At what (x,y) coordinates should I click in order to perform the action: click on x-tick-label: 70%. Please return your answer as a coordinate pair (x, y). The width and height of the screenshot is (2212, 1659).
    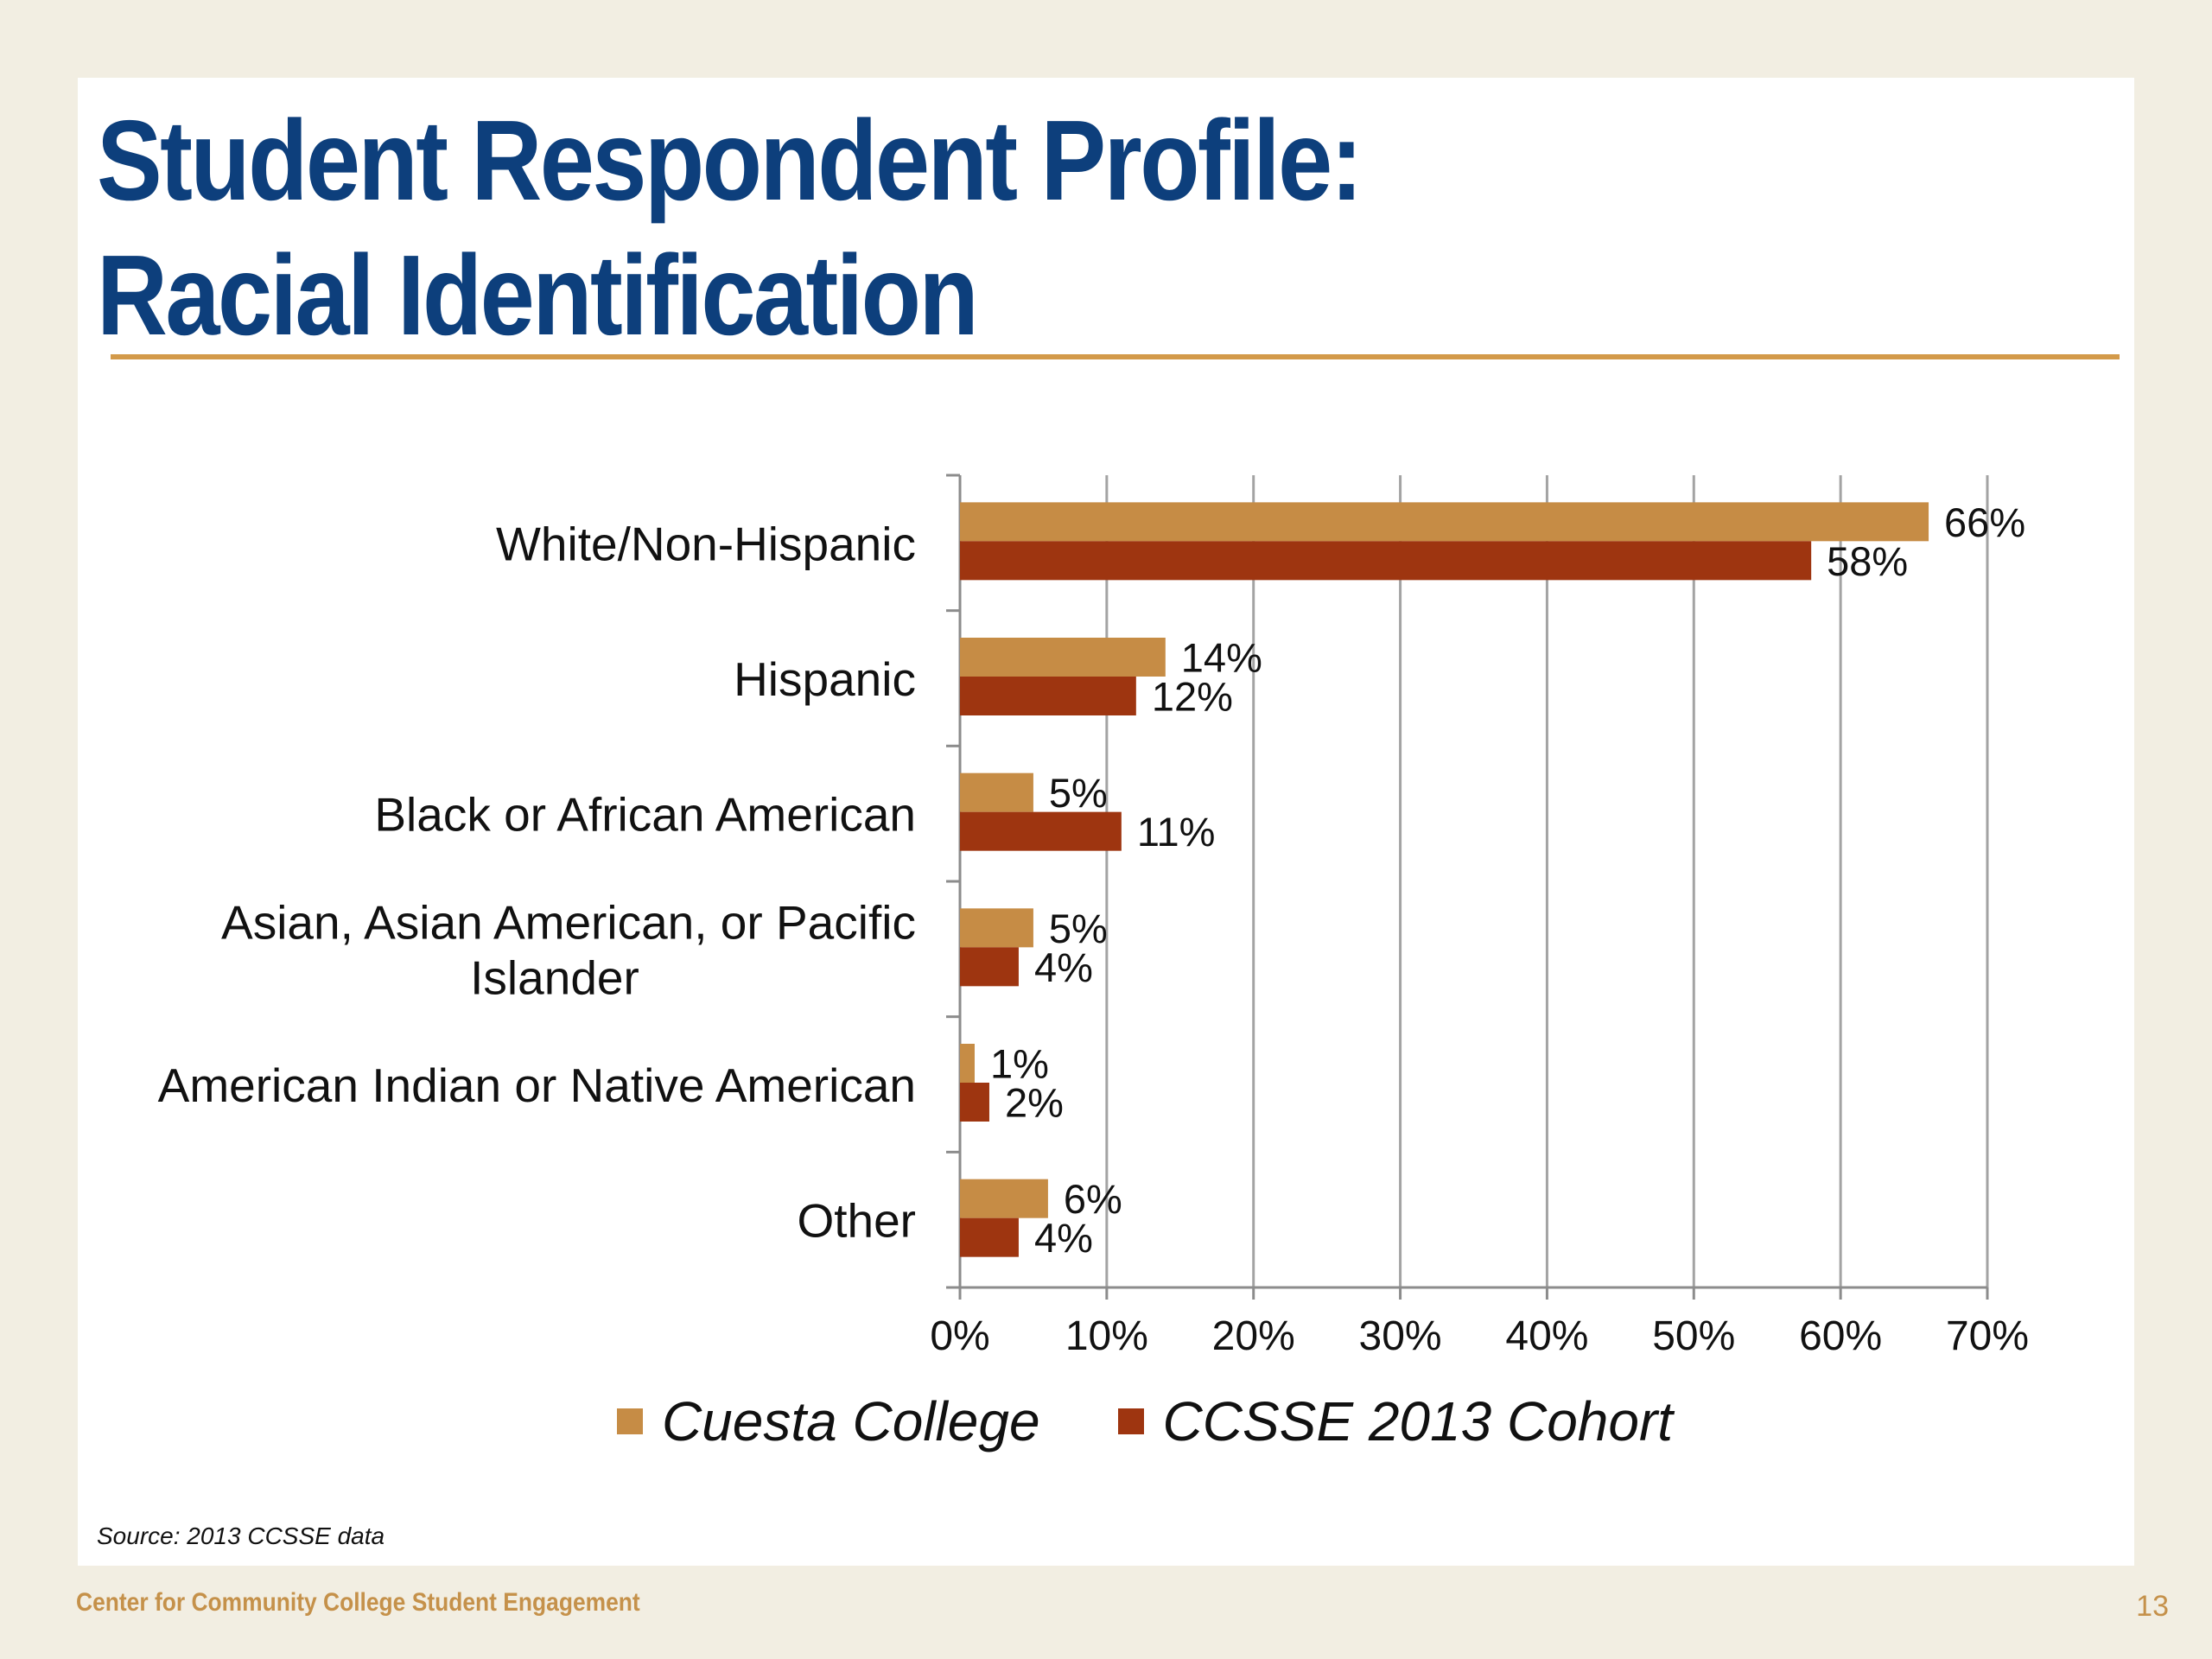
    Looking at the image, I should click on (1987, 1336).